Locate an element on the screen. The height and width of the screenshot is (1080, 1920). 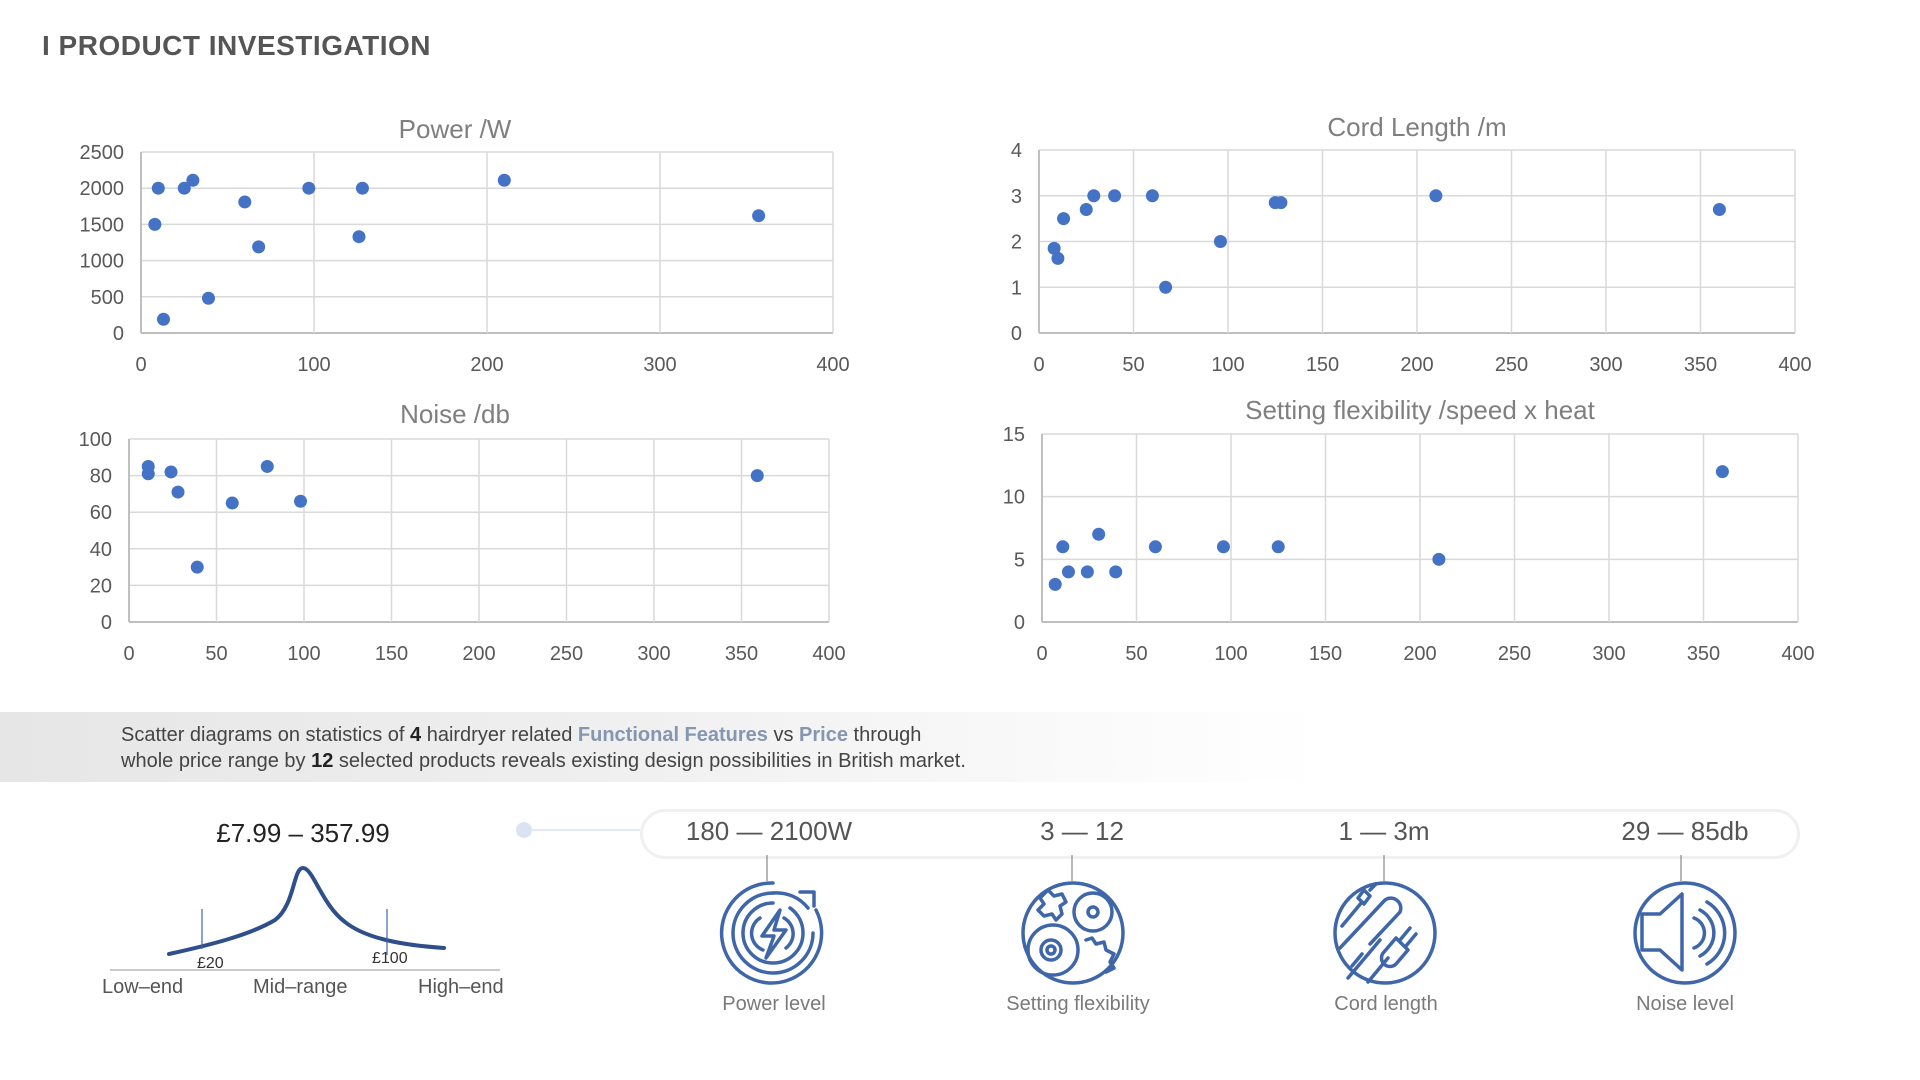
segment-mid-range: Mid–range is located at coordinates (300, 987).